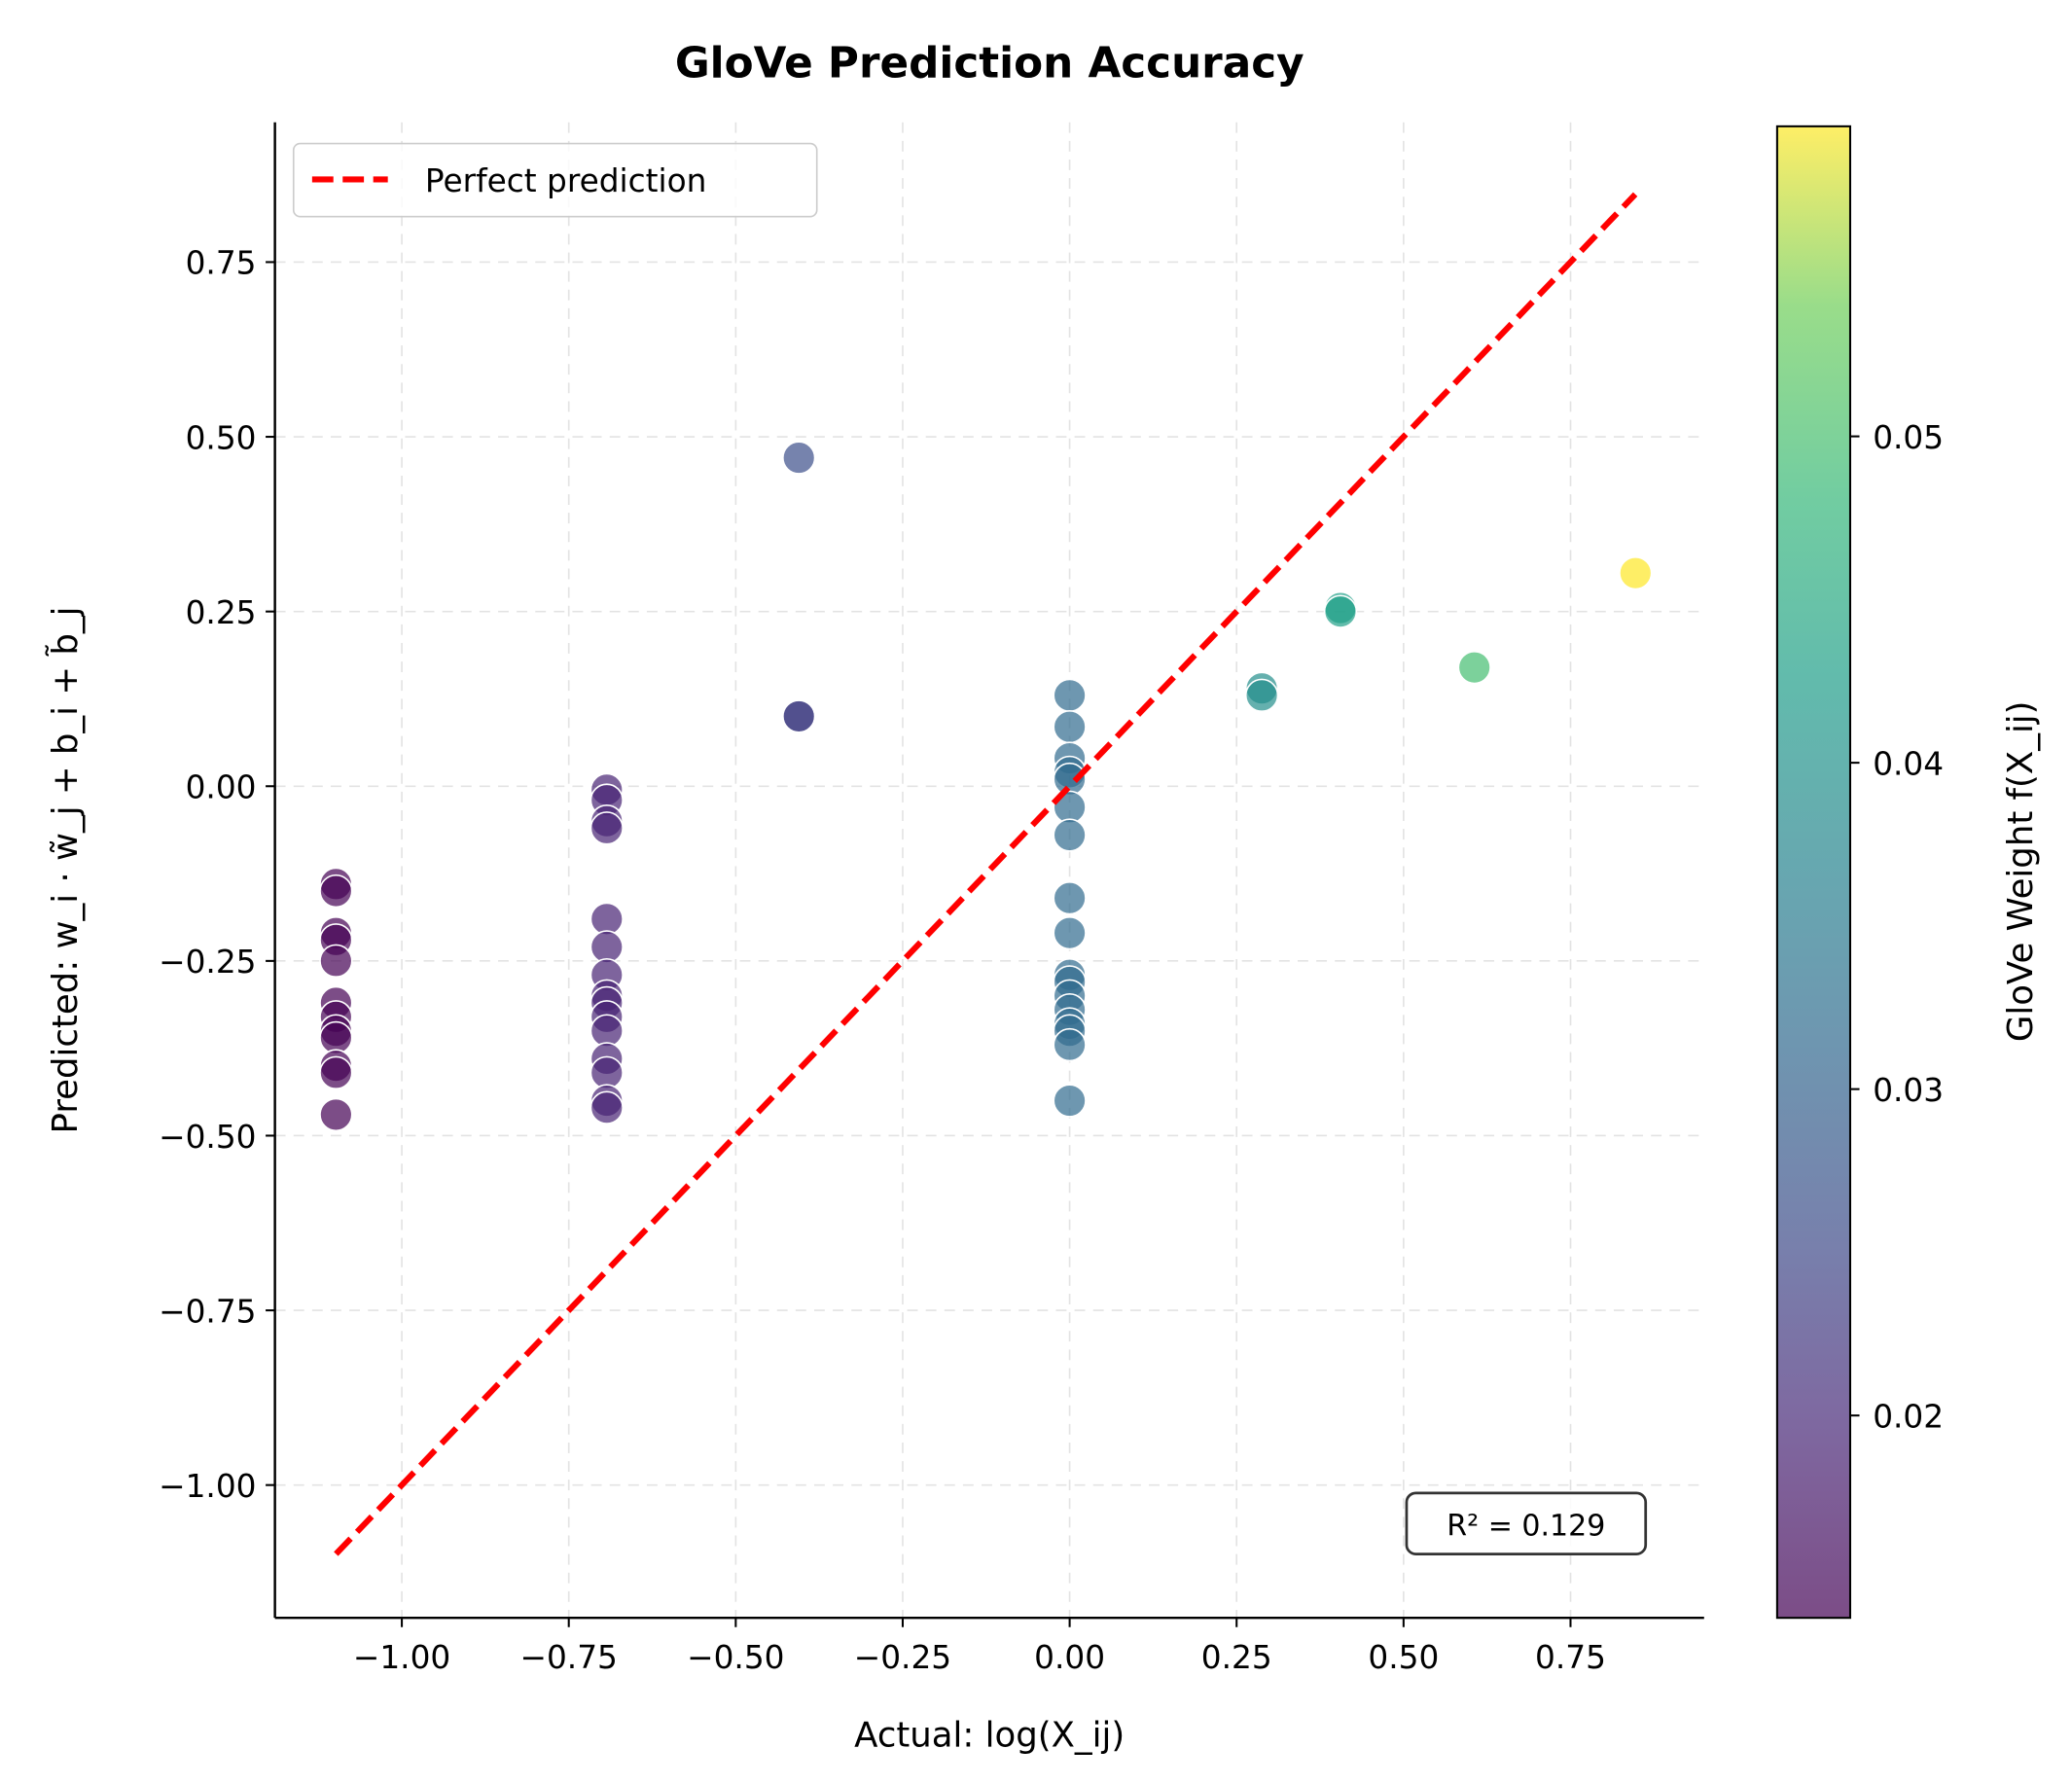  What do you see at coordinates (208, 962) in the screenshot?
I see `y-tick-label: −0.25` at bounding box center [208, 962].